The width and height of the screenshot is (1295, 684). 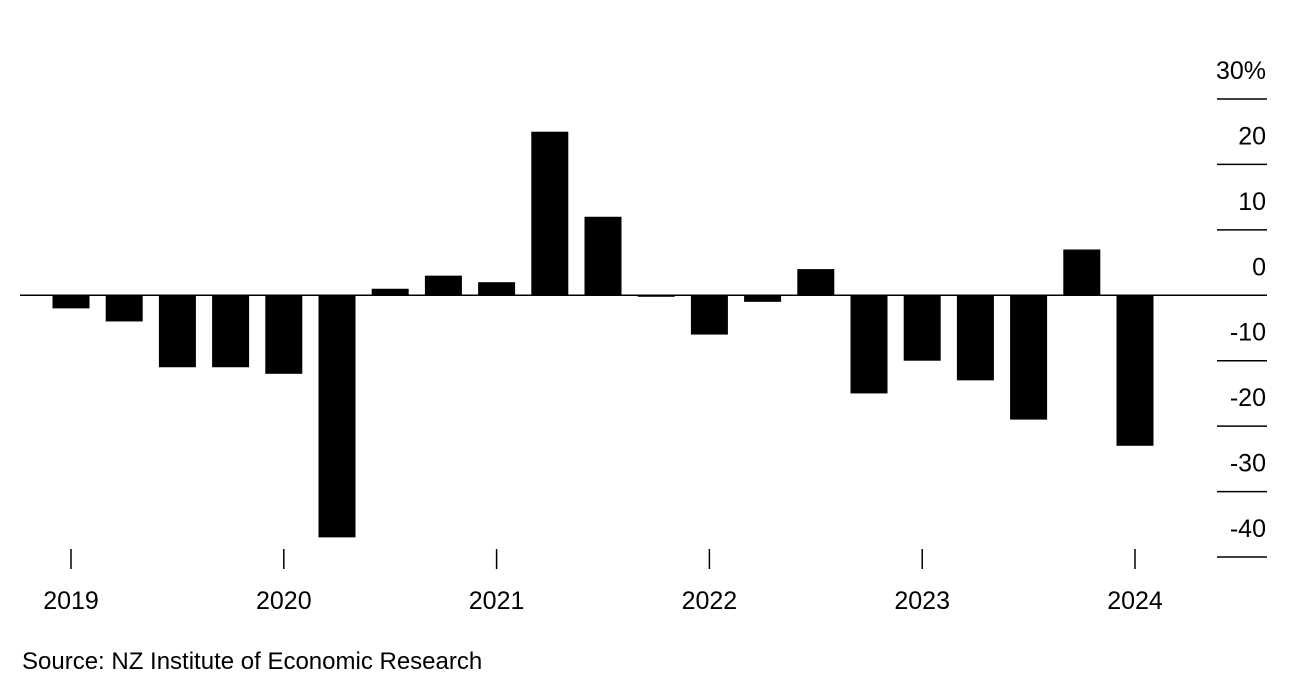 What do you see at coordinates (603, 256) in the screenshot?
I see `bar-2021-q3` at bounding box center [603, 256].